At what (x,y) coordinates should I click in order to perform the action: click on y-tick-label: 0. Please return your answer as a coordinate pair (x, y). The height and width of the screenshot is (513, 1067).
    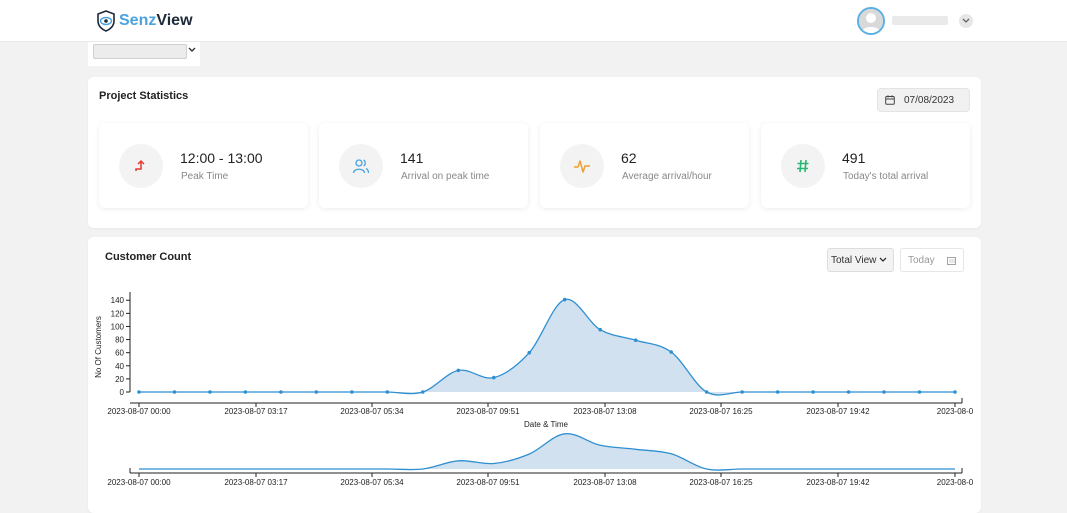
    Looking at the image, I should click on (122, 392).